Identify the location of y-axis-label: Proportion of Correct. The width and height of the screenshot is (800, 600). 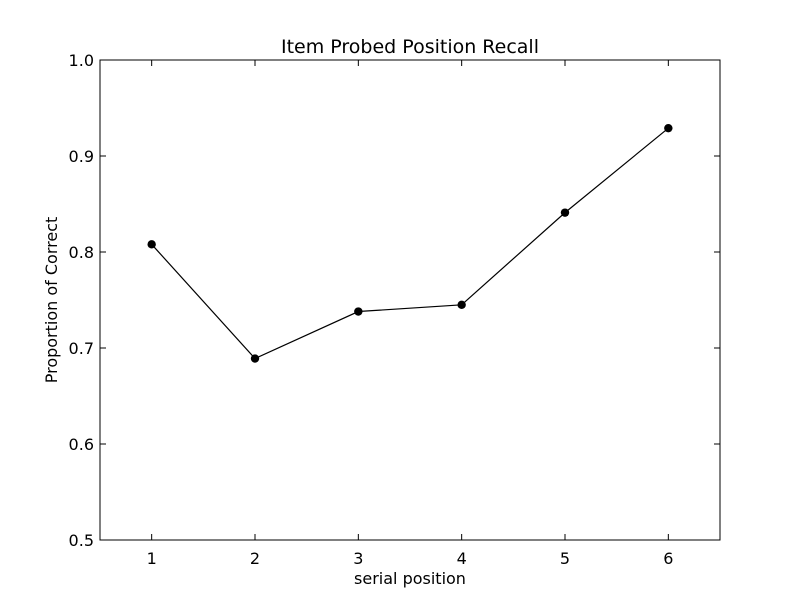
(51, 300).